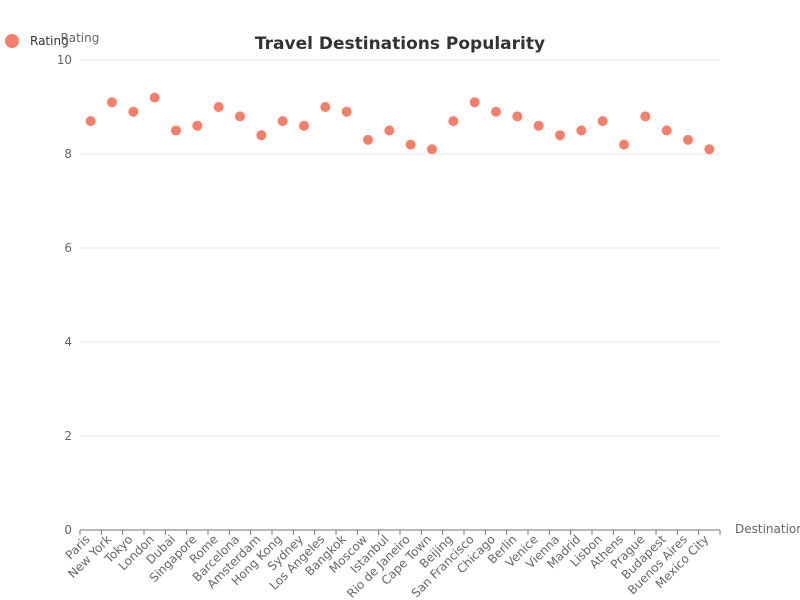 The height and width of the screenshot is (600, 800). What do you see at coordinates (49, 41) in the screenshot?
I see `legend-label: Rating` at bounding box center [49, 41].